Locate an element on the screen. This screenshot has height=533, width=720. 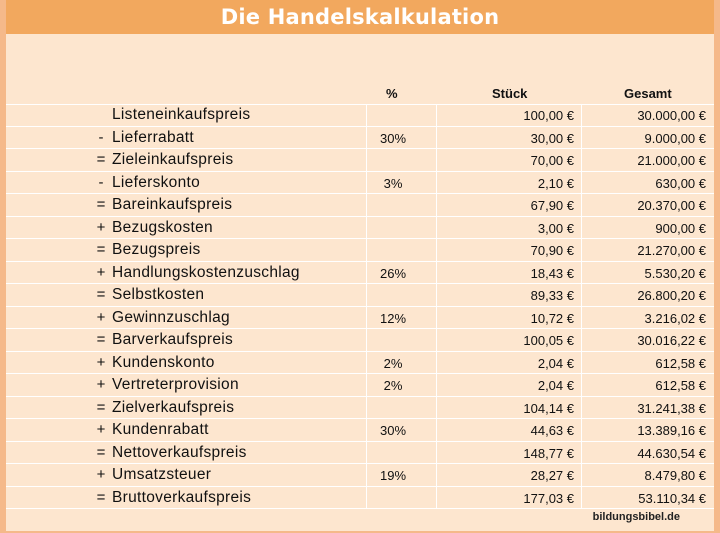
row-total-value: 13.389,16 € is located at coordinates (671, 430).